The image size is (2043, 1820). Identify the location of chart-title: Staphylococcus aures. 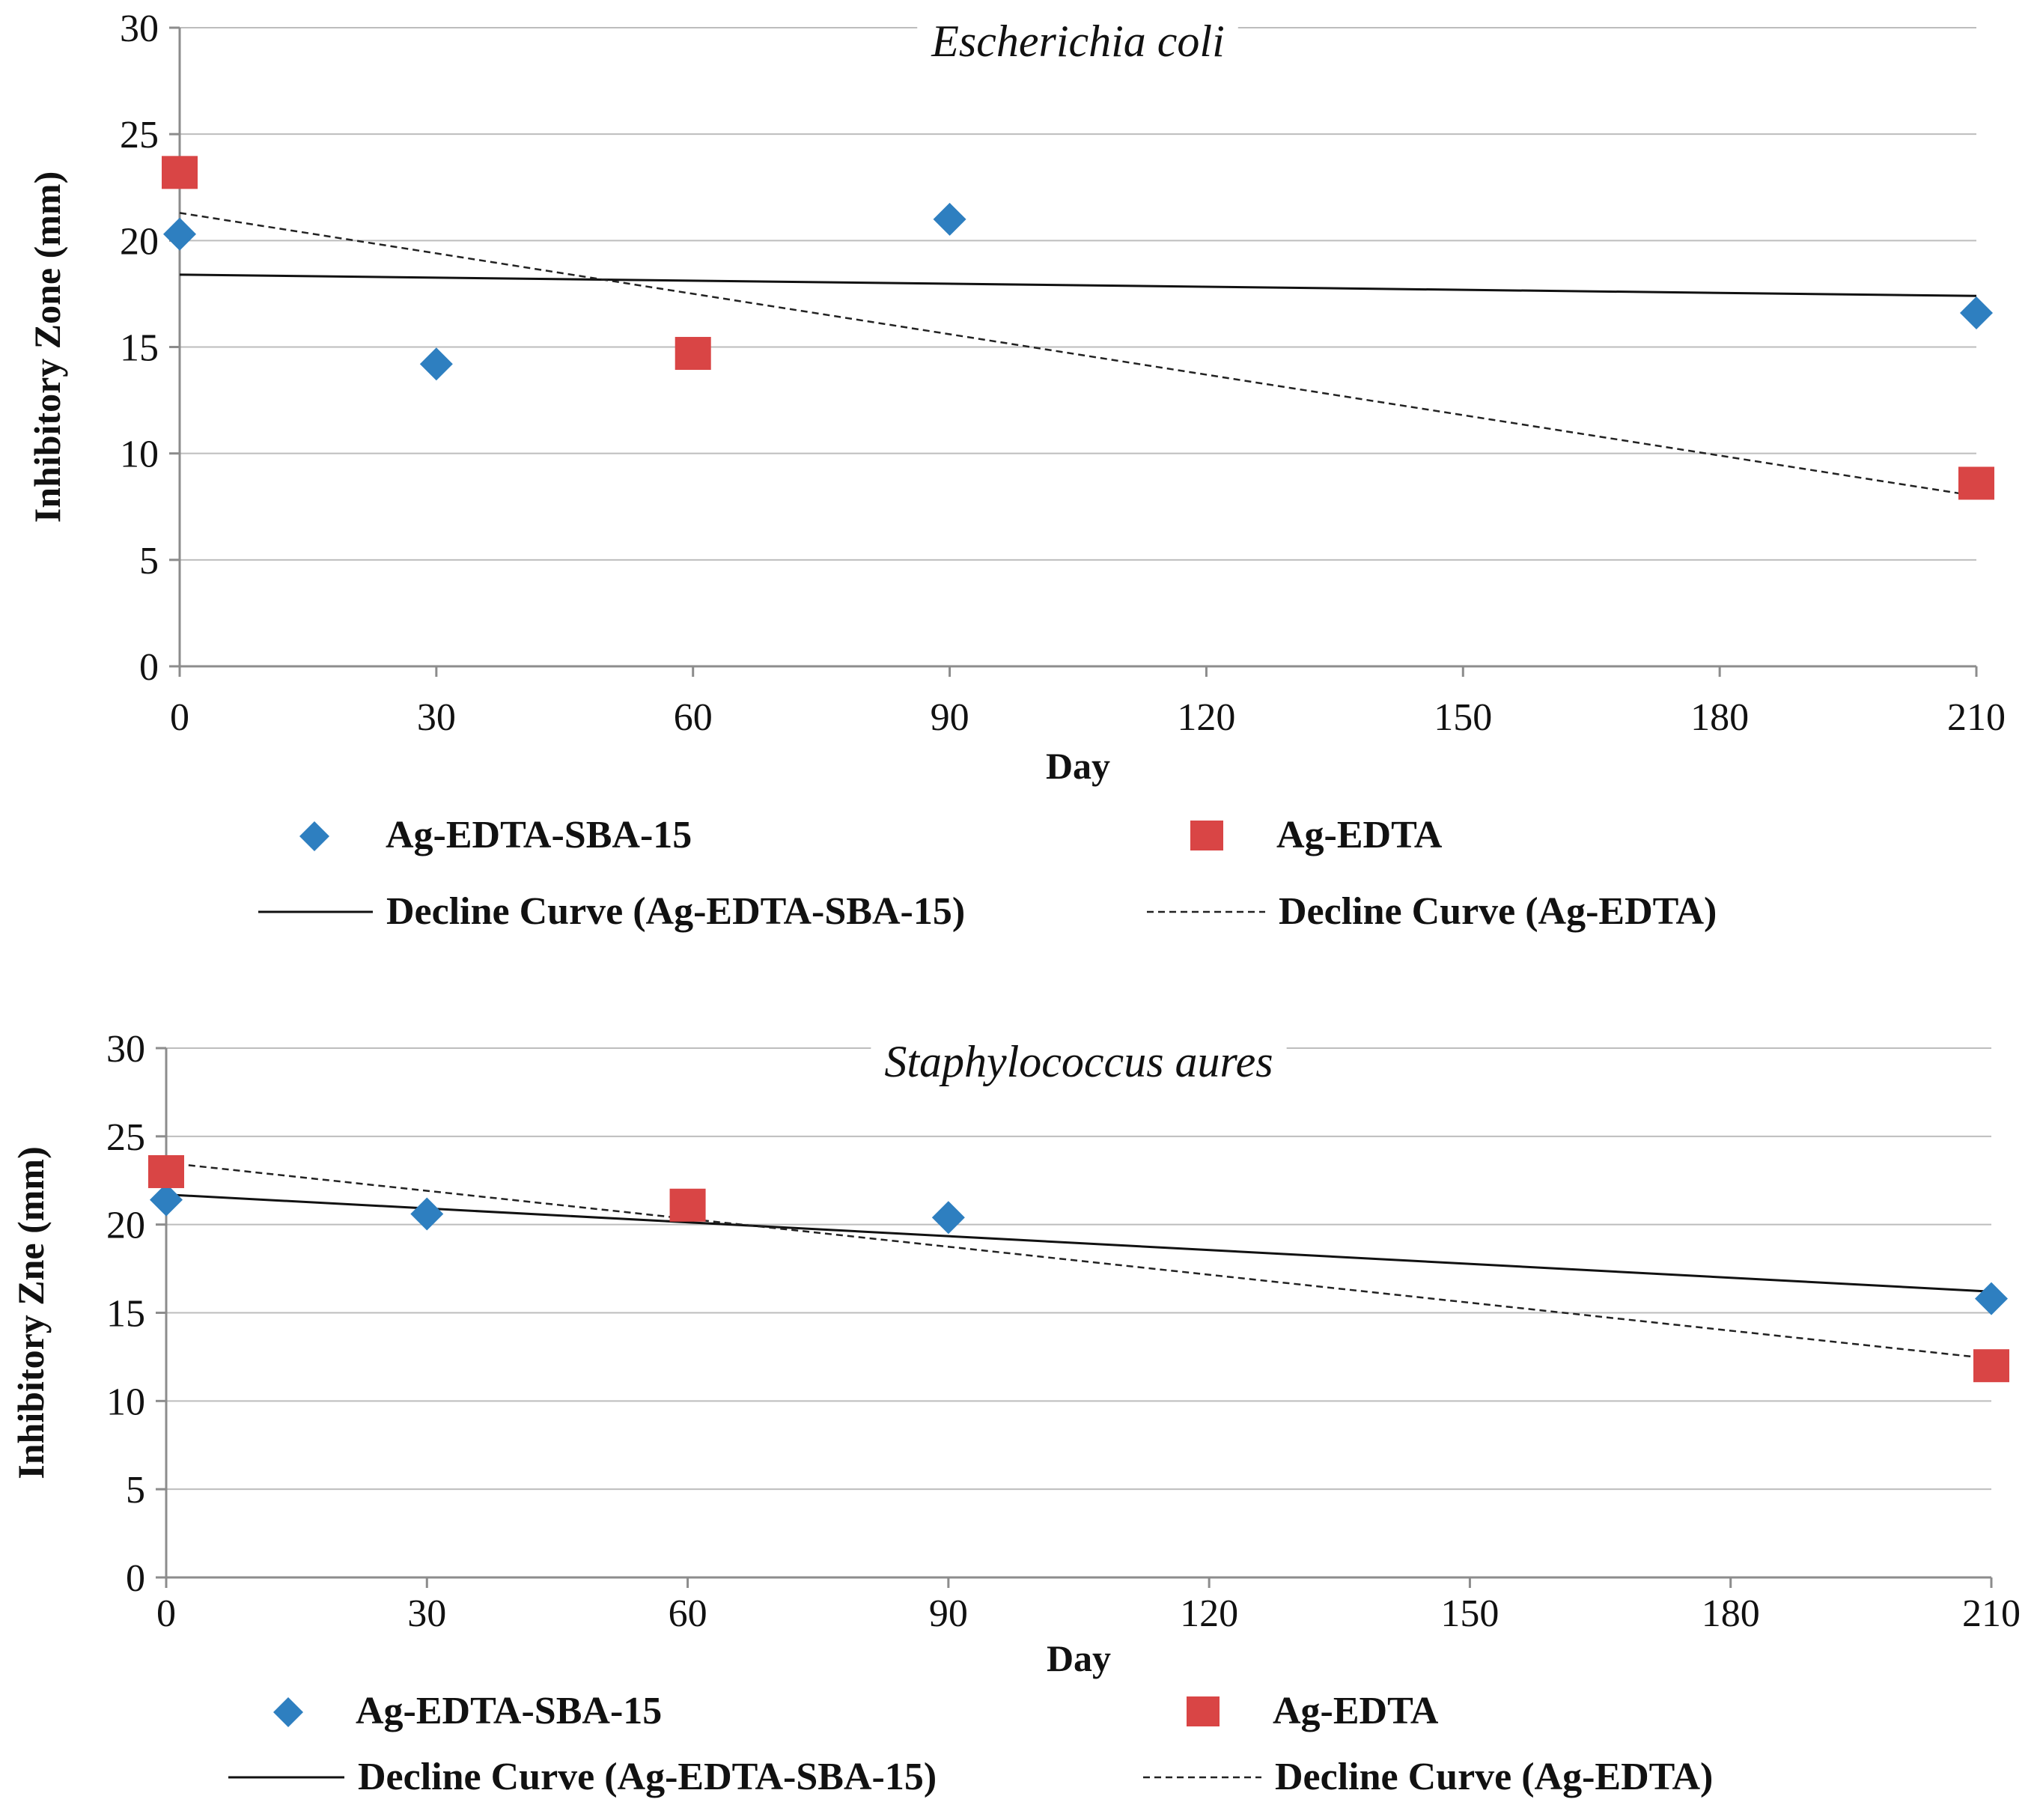
(1078, 1061).